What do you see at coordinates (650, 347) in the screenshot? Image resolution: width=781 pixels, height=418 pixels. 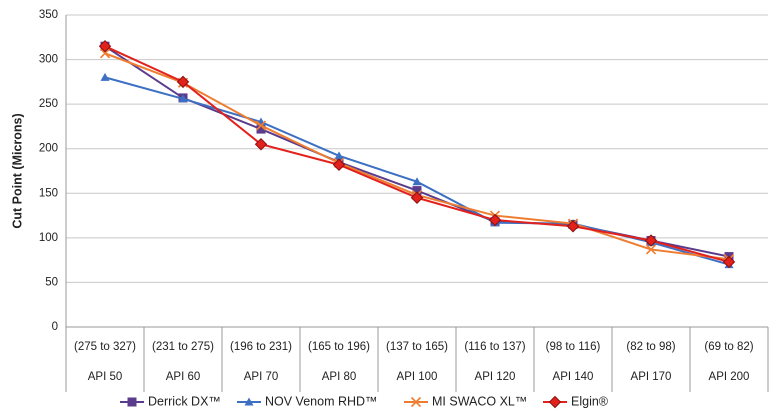 I see `x-tick-range-label: (82 to 98)` at bounding box center [650, 347].